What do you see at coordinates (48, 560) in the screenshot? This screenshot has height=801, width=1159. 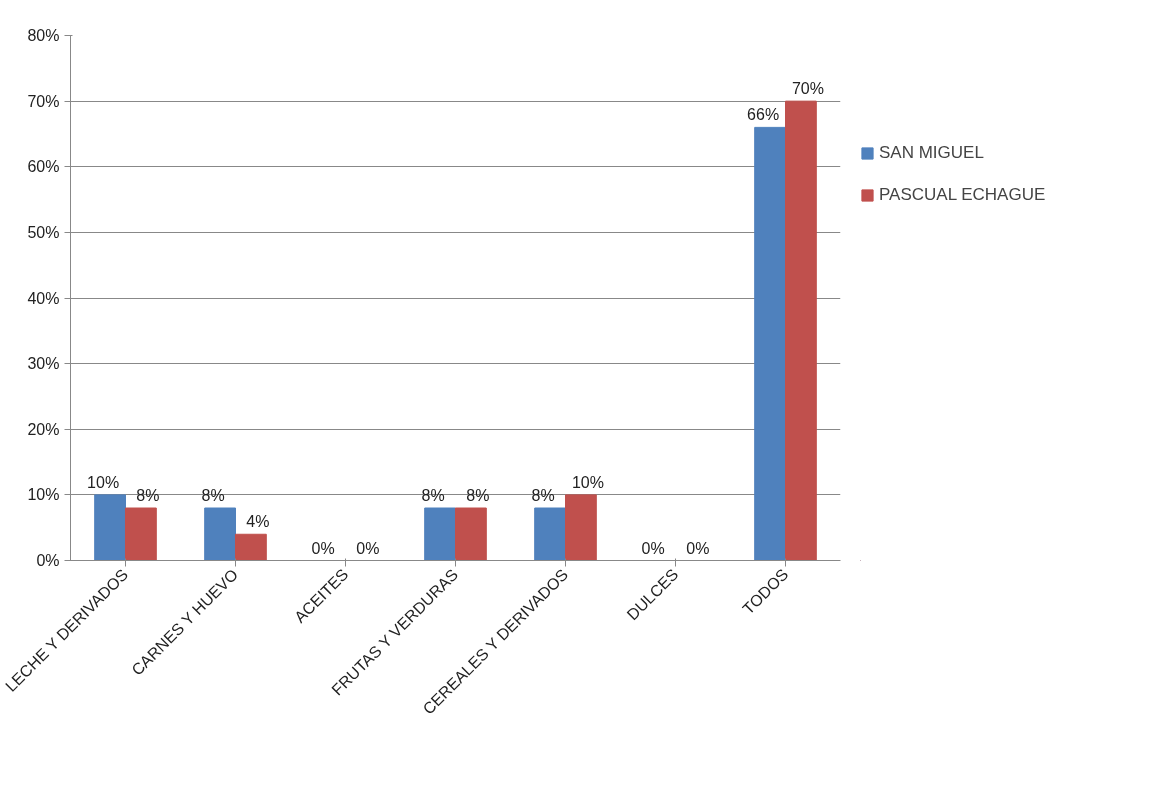 I see `y-tick-label: 0%` at bounding box center [48, 560].